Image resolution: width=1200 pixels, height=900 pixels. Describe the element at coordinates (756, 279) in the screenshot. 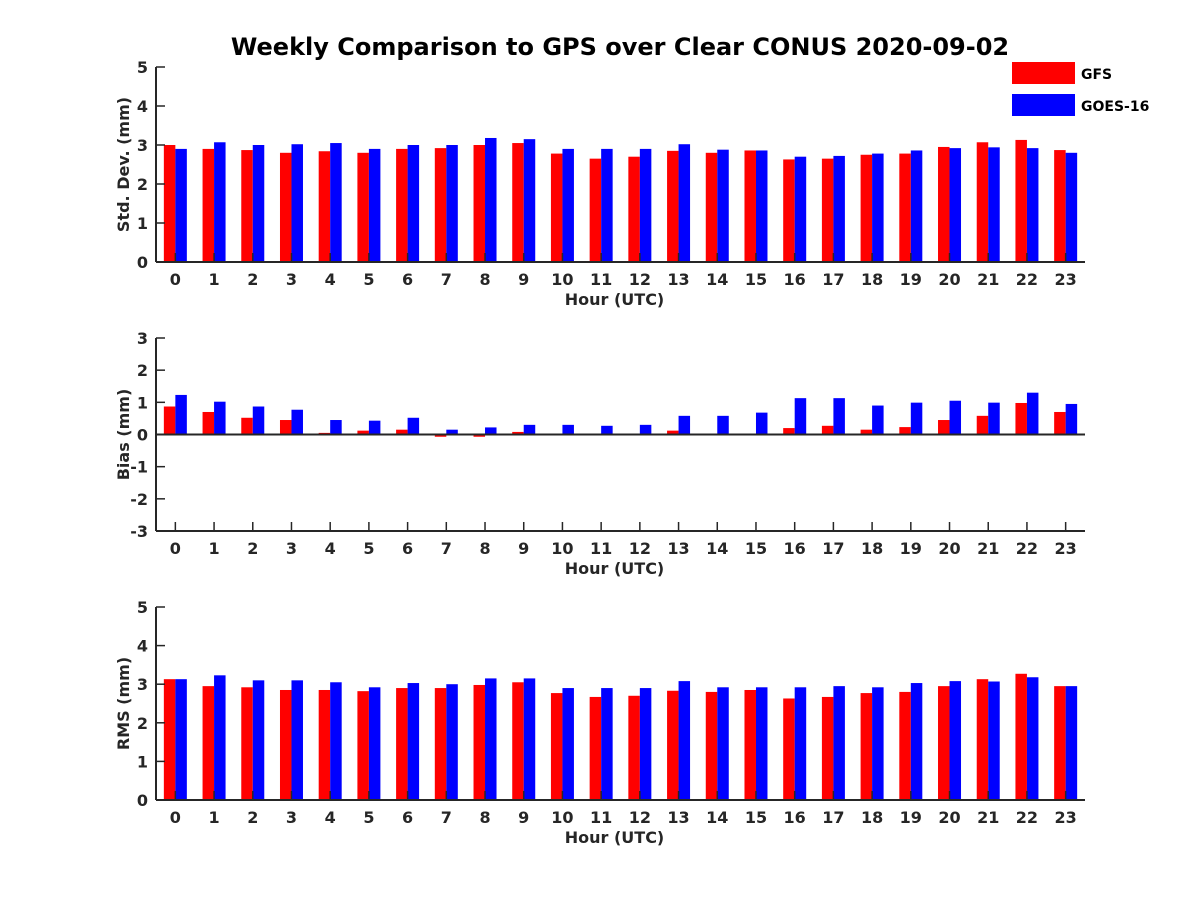

I see `std-dev-xtick-label: 15` at that location.